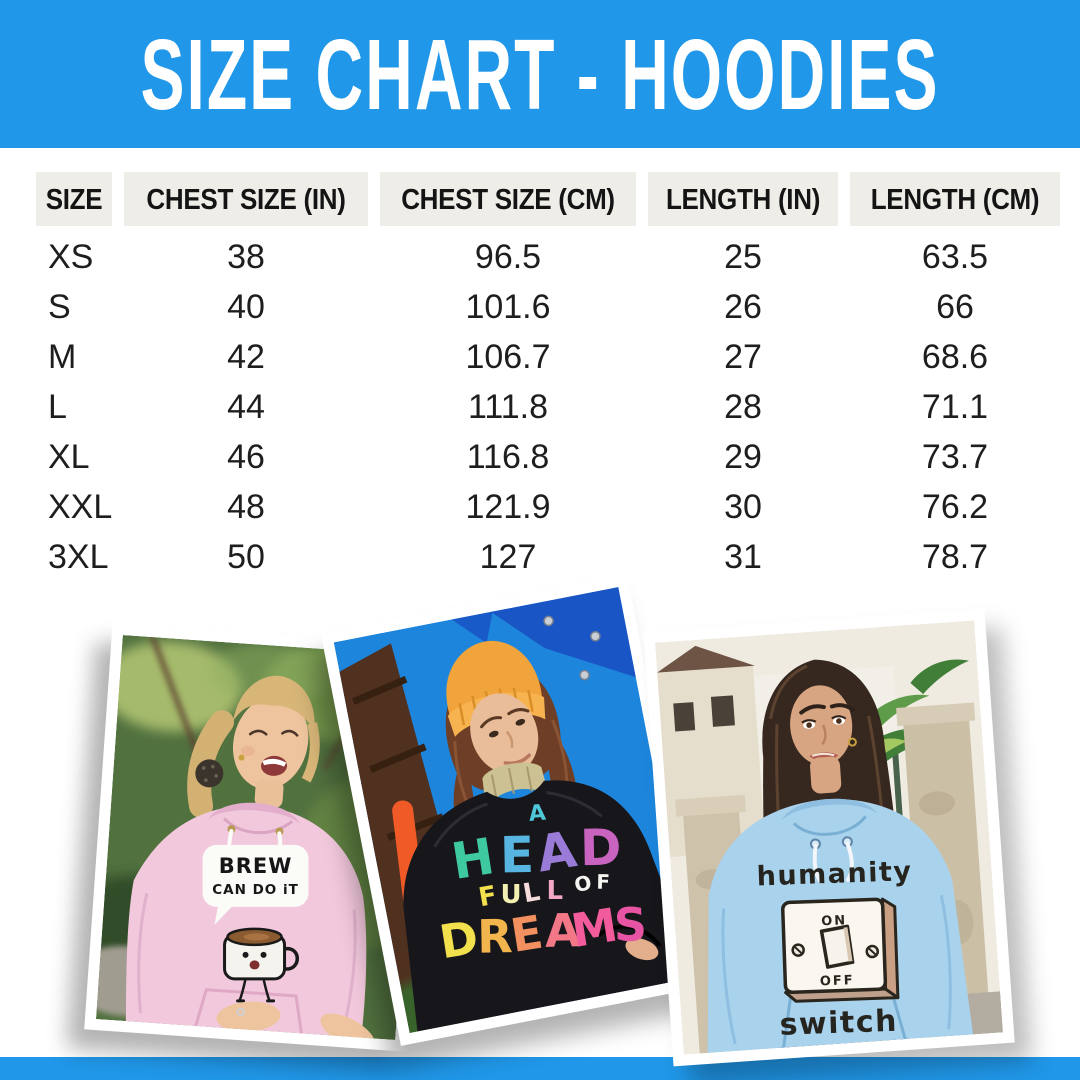 This screenshot has width=1080, height=1080. Describe the element at coordinates (256, 866) in the screenshot. I see `bubble-text-line1: BREW` at that location.